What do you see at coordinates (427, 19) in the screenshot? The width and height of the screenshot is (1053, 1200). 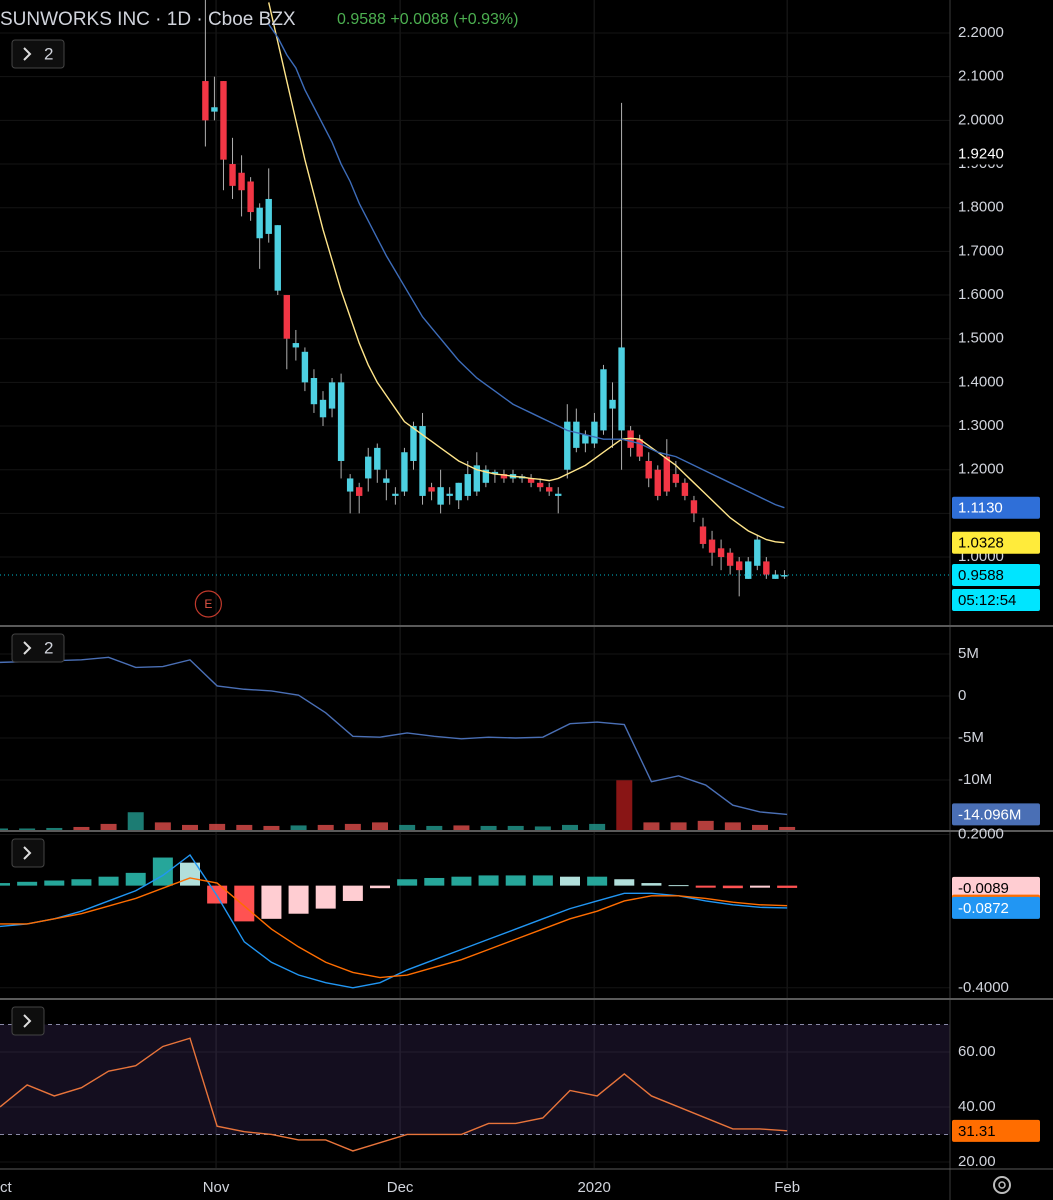 I see `quote: 0.9588 +0.0088 (+0.93%)` at bounding box center [427, 19].